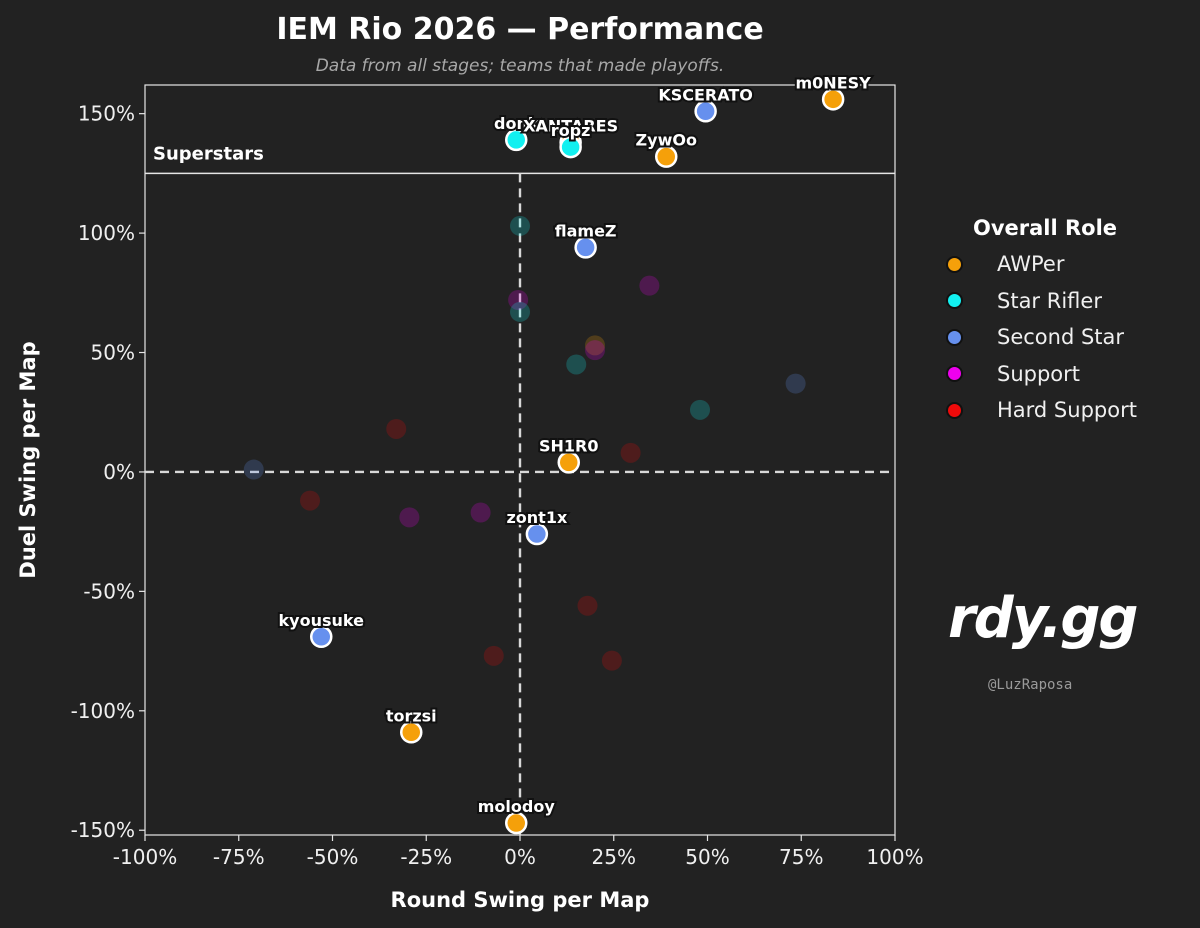  I want to click on player-point-torzsi, so click(411, 732).